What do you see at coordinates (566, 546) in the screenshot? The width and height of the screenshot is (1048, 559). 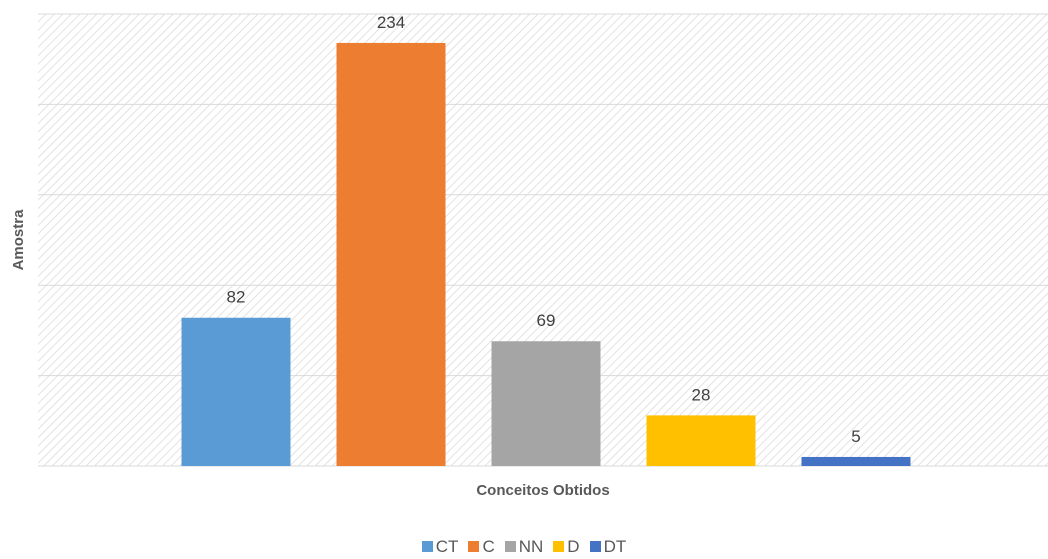 I see `legend-item-d: D` at bounding box center [566, 546].